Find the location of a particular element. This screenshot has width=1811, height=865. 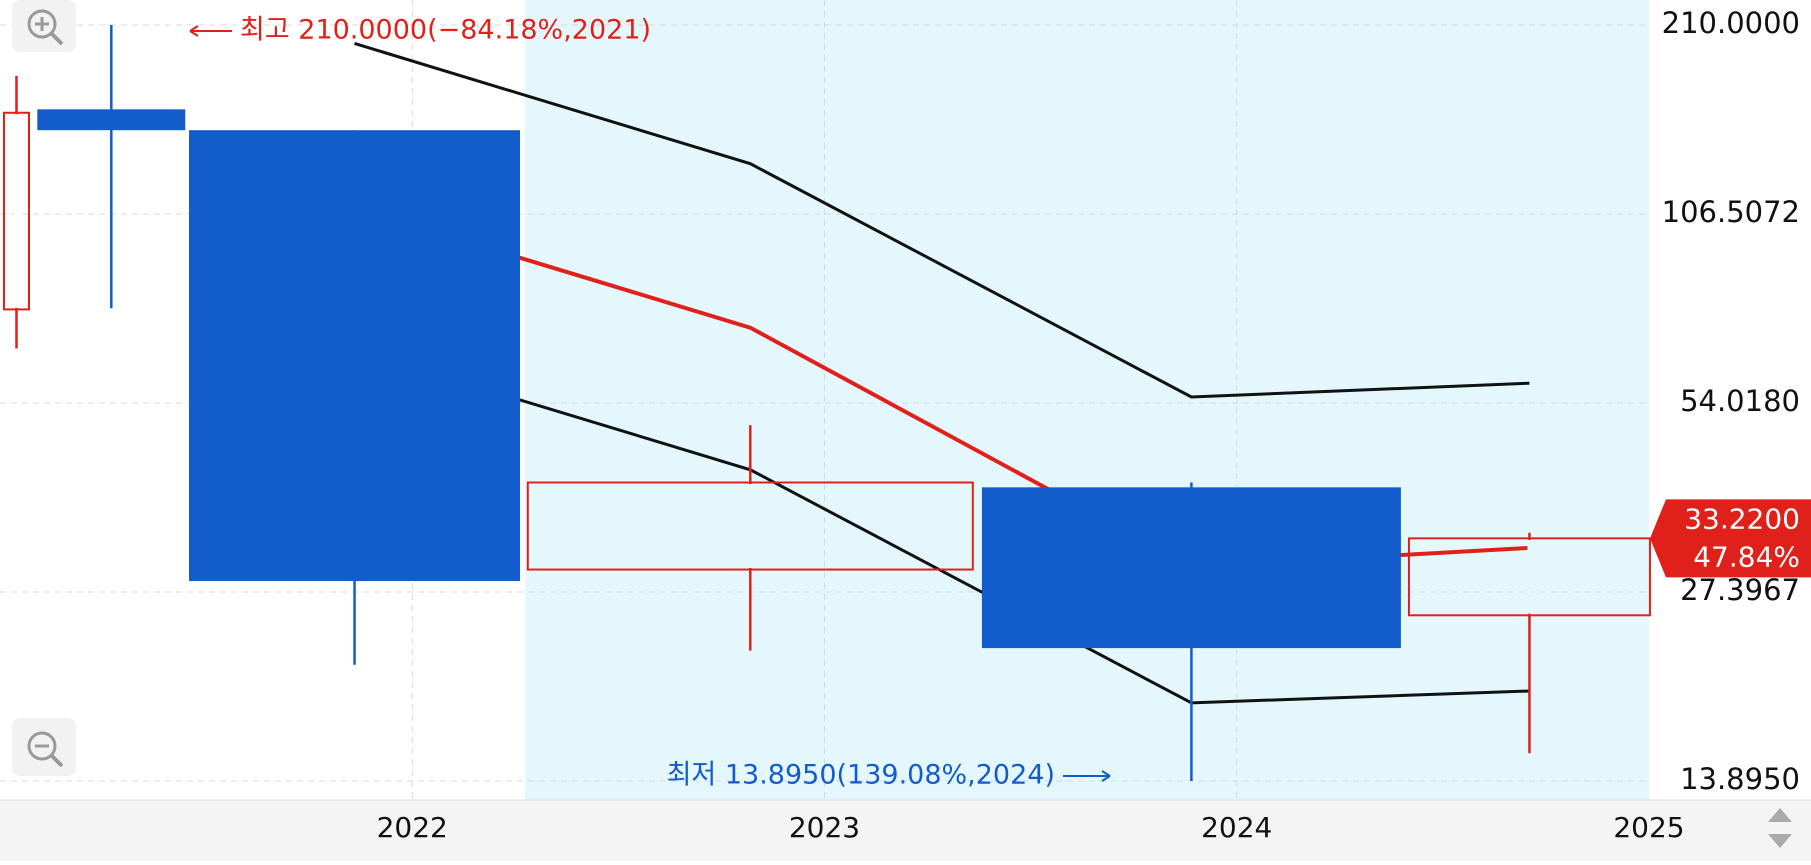

y-tick-label: 106.5072 is located at coordinates (1731, 212).